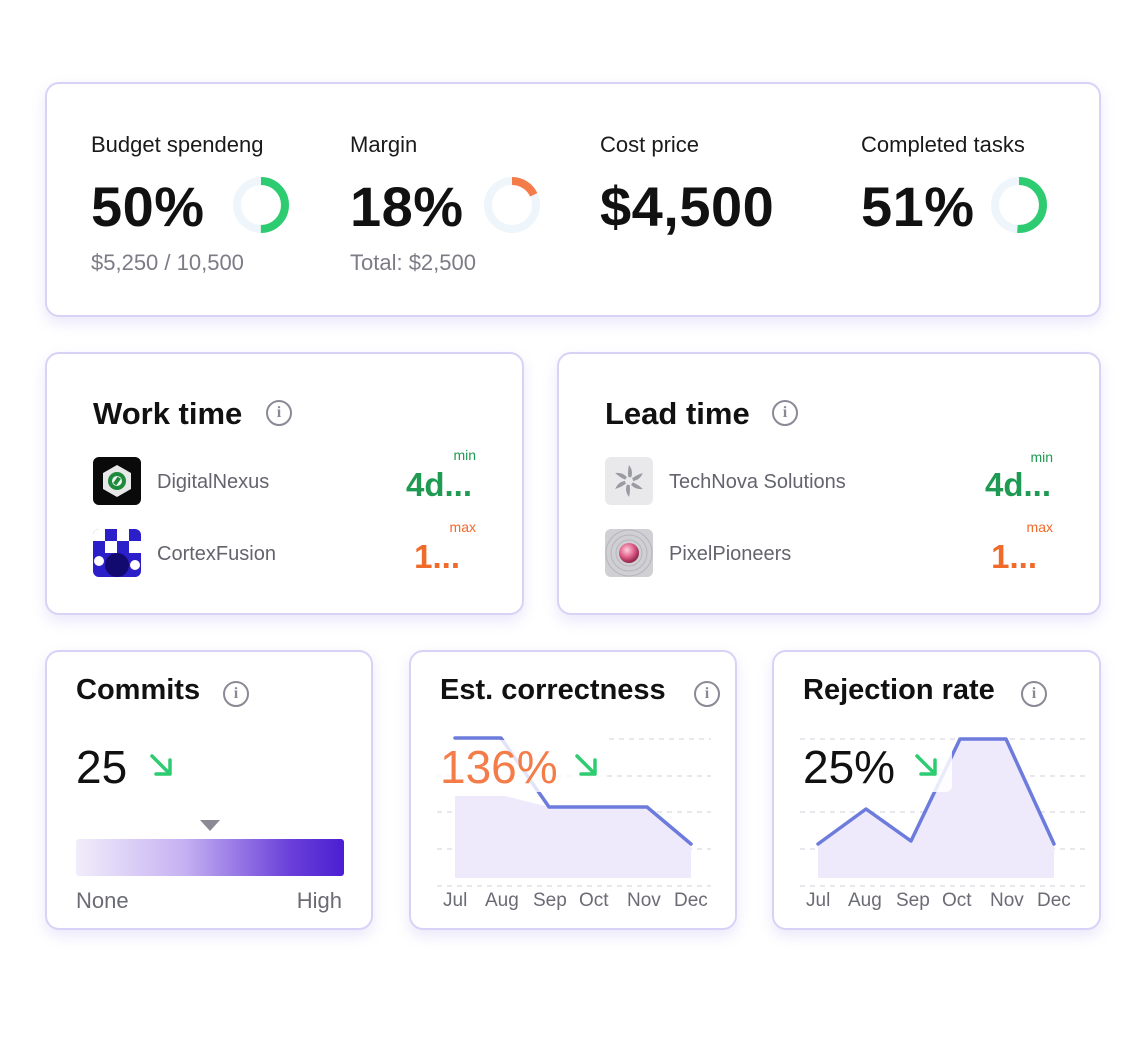  Describe the element at coordinates (1034, 694) in the screenshot. I see `rejection-info-icon: i` at that location.